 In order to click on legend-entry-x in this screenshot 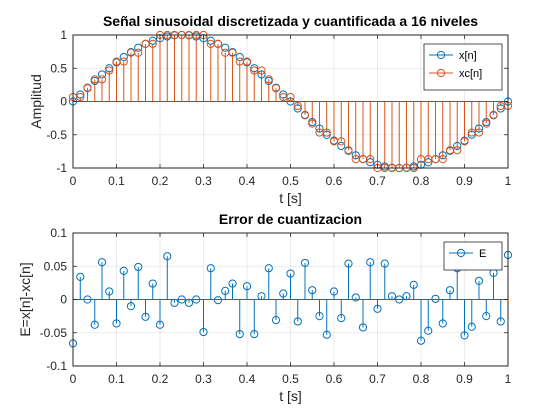, I will do `click(441, 55)`.